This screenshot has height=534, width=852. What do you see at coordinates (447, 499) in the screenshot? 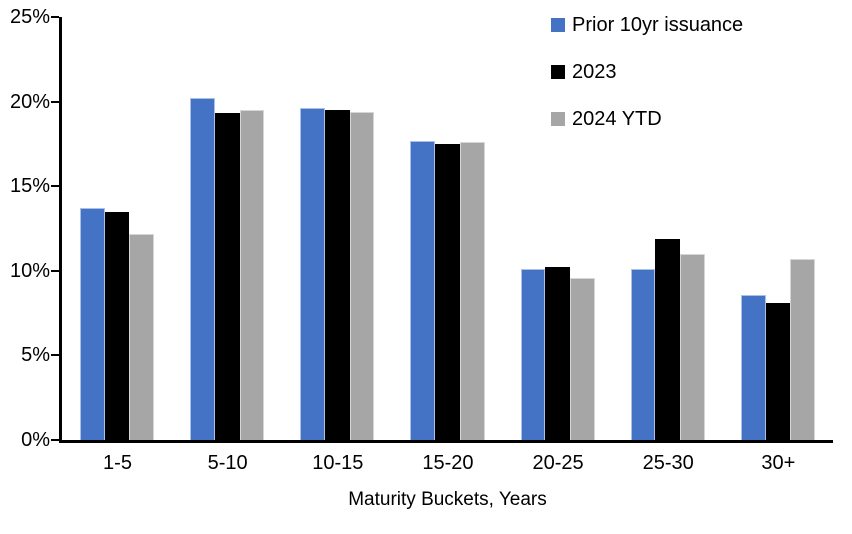
I see `x-axis-title: Maturity Buckets, Years` at bounding box center [447, 499].